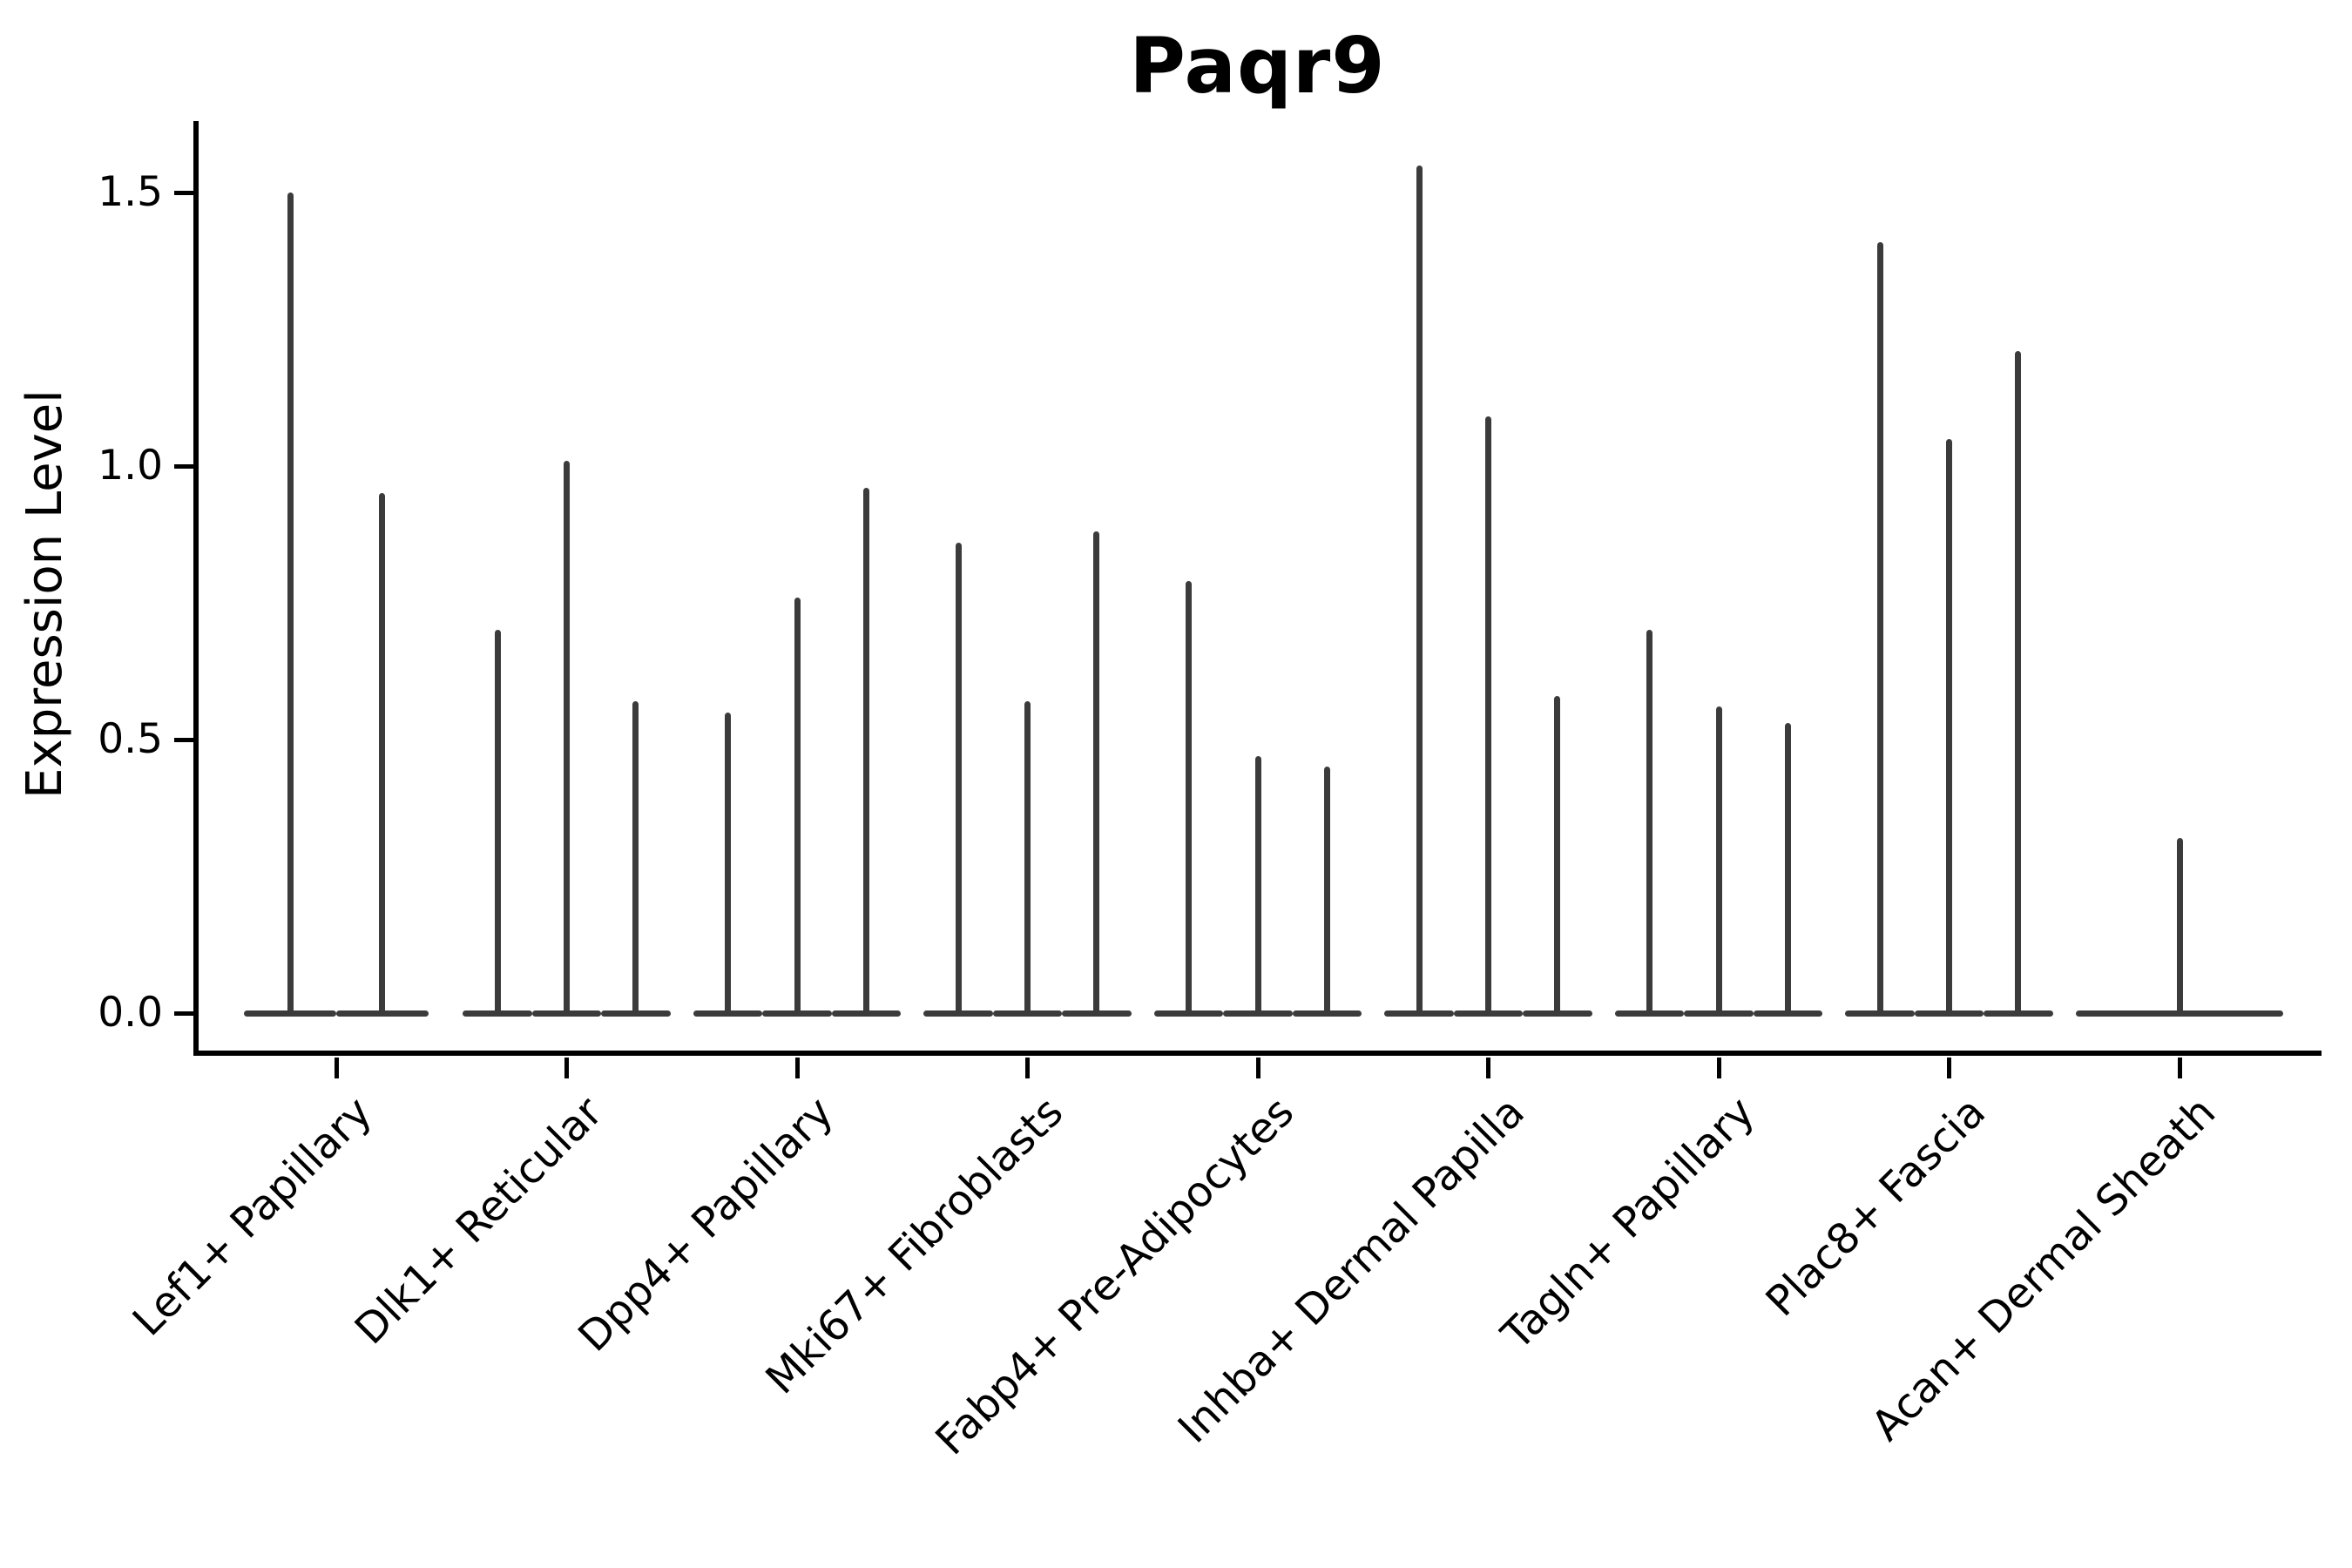 The height and width of the screenshot is (1568, 2352). Describe the element at coordinates (706, 1224) in the screenshot. I see `x-tick-label: Dpp4+ Papillary` at that location.